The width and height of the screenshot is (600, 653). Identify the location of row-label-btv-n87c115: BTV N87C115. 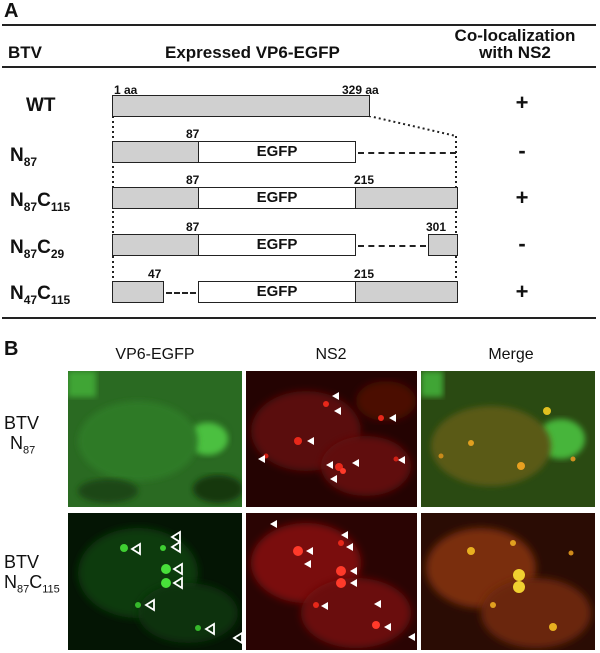
(32, 574).